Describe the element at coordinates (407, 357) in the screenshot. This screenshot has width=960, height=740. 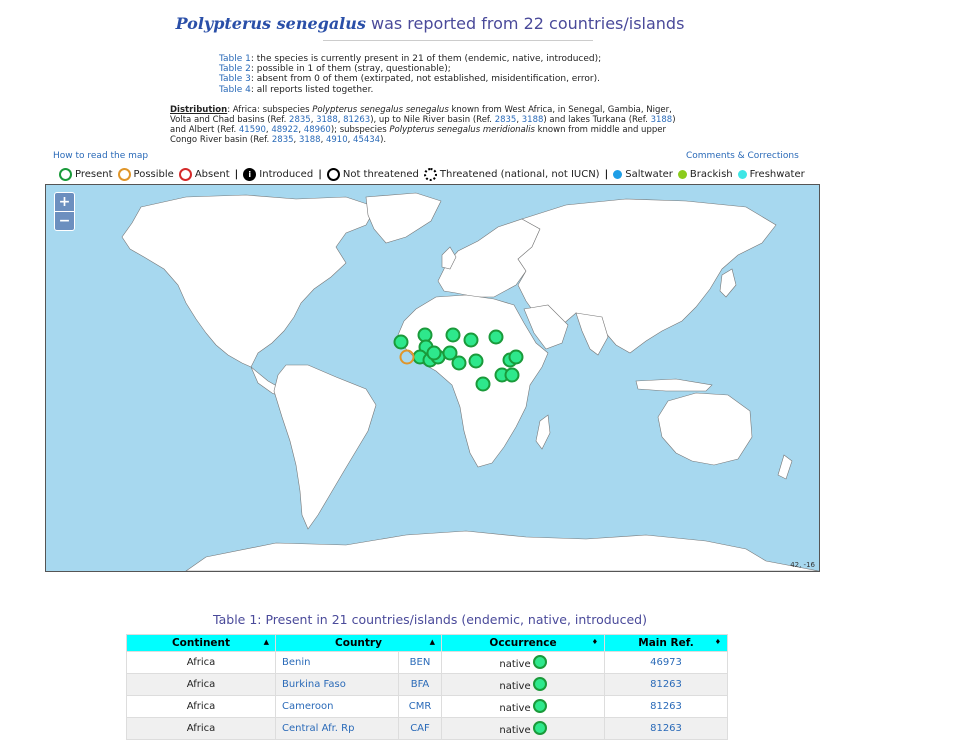
I see `possible-marker` at that location.